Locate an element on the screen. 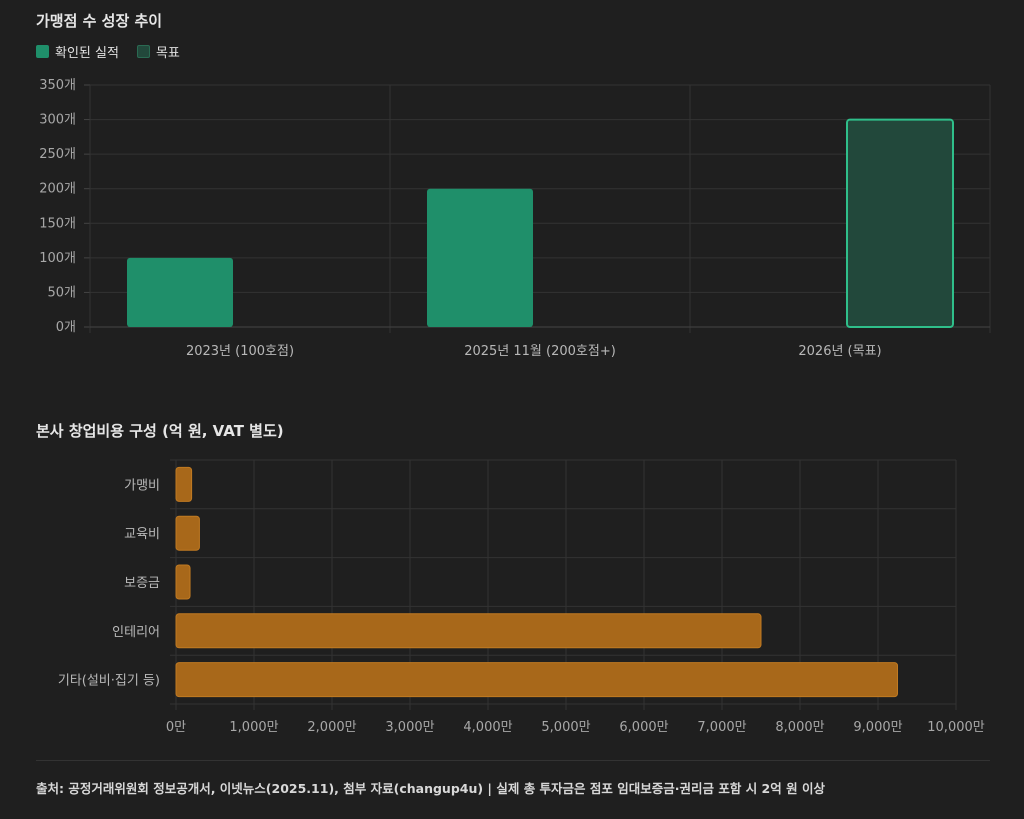  x-tick-label: 4,000만 is located at coordinates (487, 727).